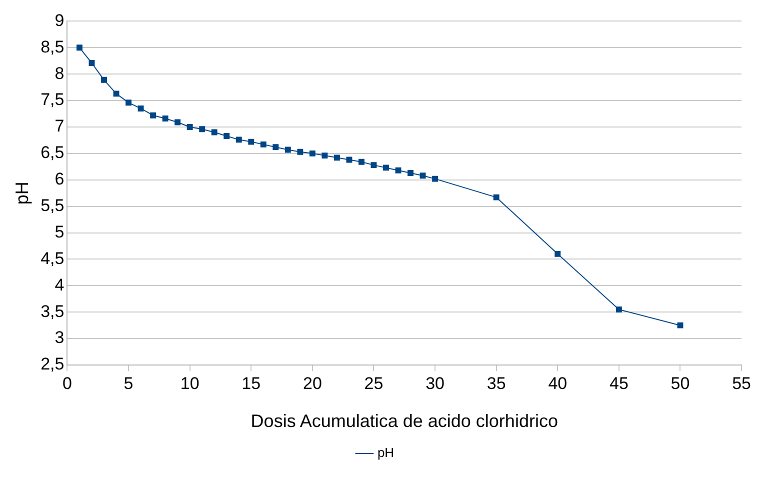 The height and width of the screenshot is (478, 762). I want to click on y-tick-label: 7,5, so click(52, 100).